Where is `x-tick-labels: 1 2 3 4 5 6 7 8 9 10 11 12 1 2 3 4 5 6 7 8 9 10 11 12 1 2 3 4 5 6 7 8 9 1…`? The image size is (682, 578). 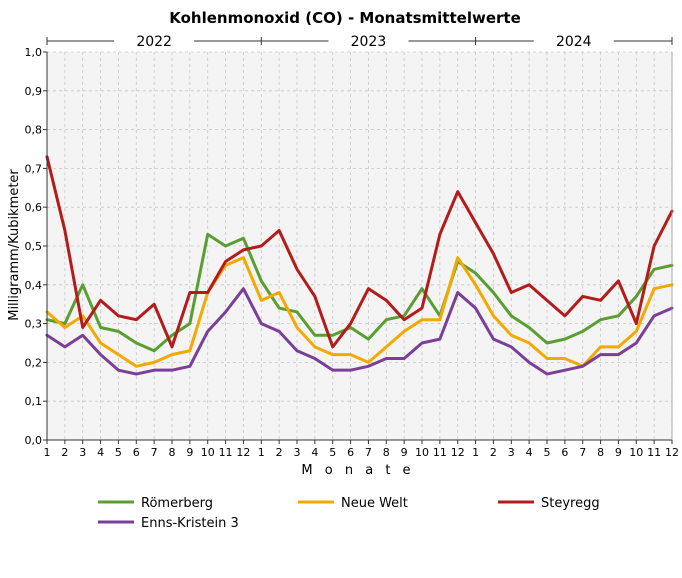
x-tick-labels: 1 2 3 4 5 6 7 8 9 10 11 12 1 2 3 4 5 6 7 8 9 10 11 12 1 2 3 4 5 6 7 8 9 1… is located at coordinates (361, 449).